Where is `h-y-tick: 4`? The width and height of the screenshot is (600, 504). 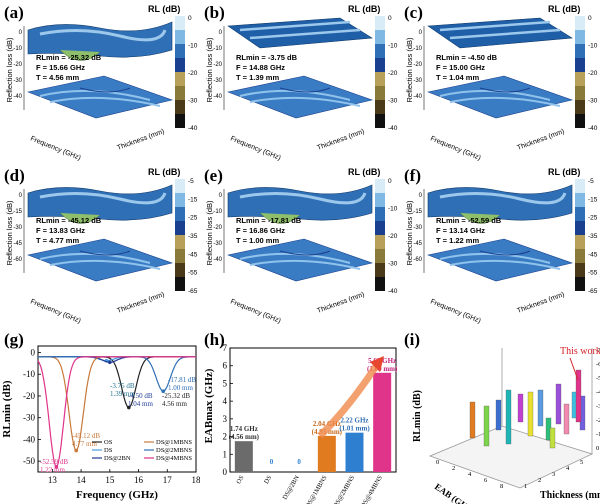
h-y-tick: 4 is located at coordinates (225, 401).